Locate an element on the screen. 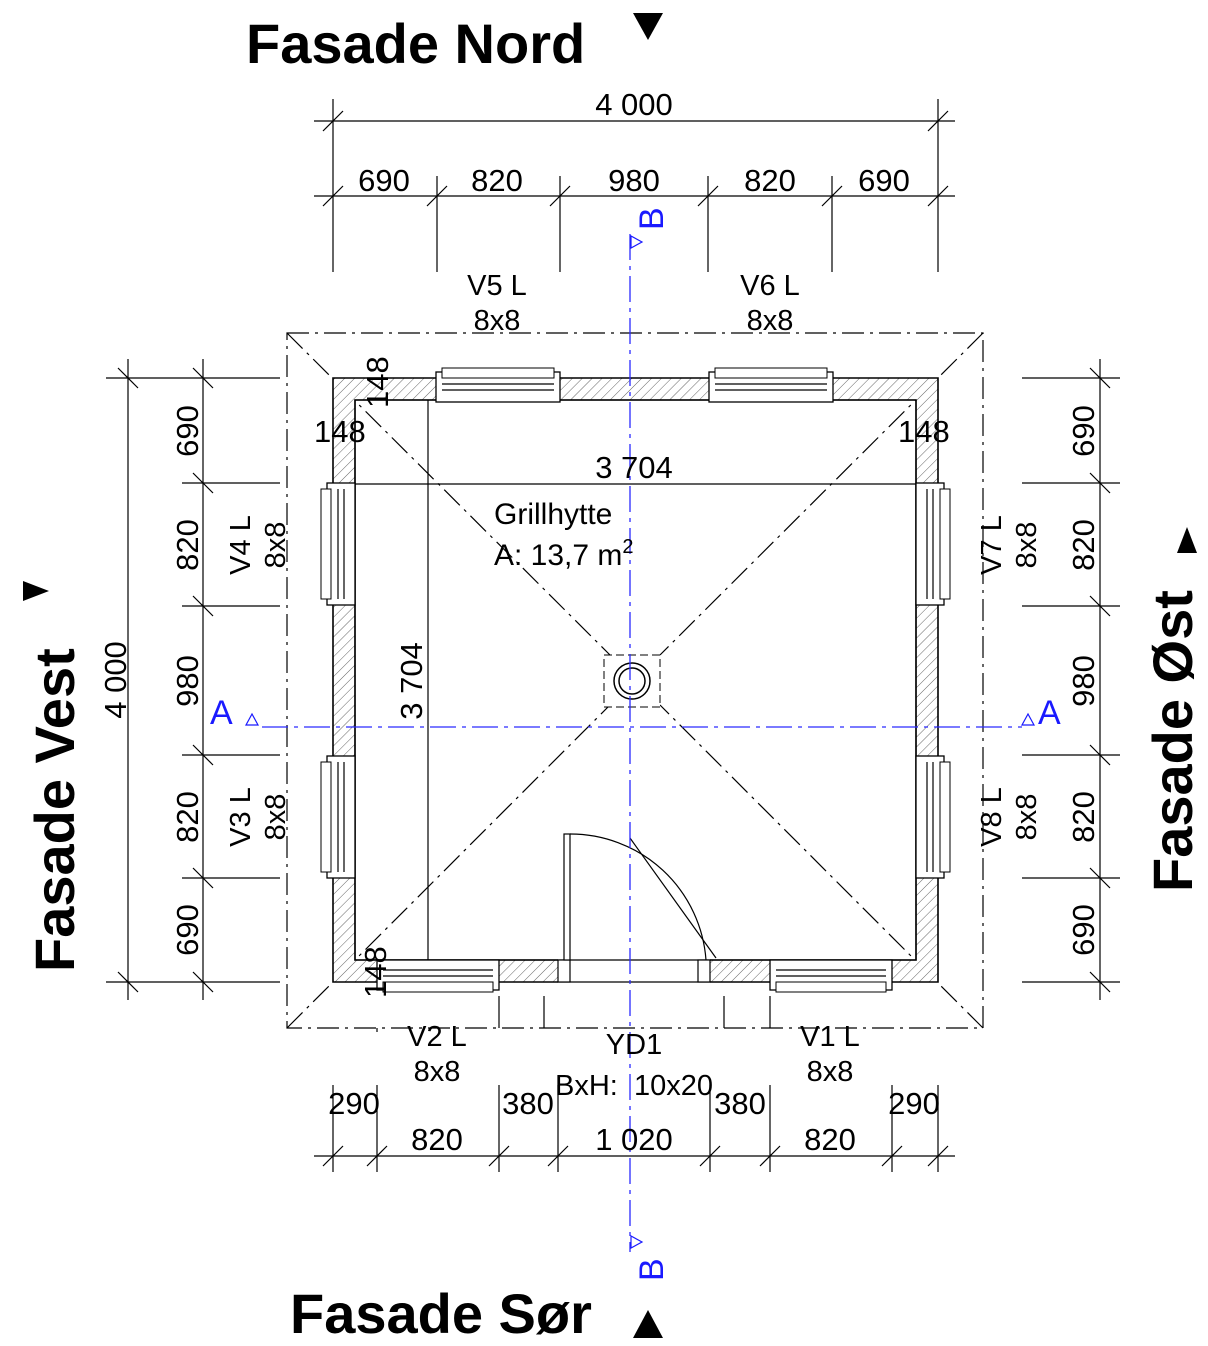  svg-text: Fasade Vest is located at coordinates (54, 810).